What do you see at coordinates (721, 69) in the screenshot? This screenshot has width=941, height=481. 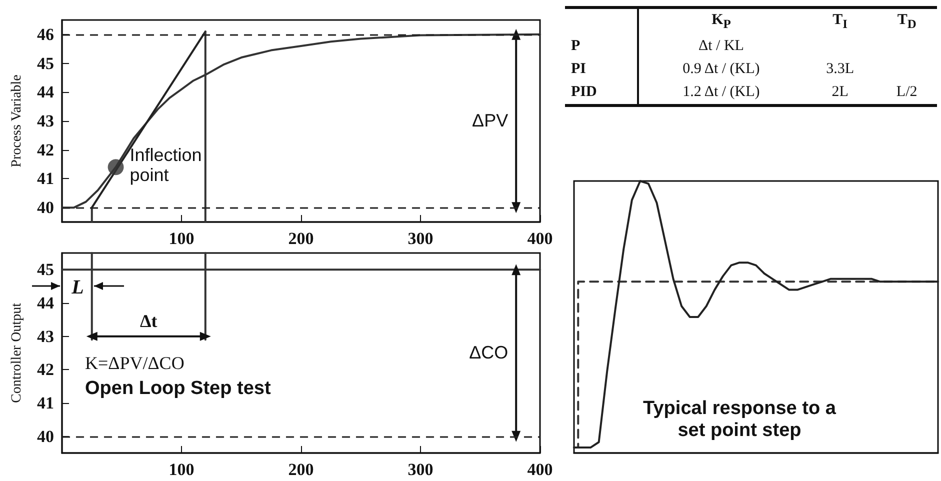 I see `text: 0.9 Δt / (KL)` at bounding box center [721, 69].